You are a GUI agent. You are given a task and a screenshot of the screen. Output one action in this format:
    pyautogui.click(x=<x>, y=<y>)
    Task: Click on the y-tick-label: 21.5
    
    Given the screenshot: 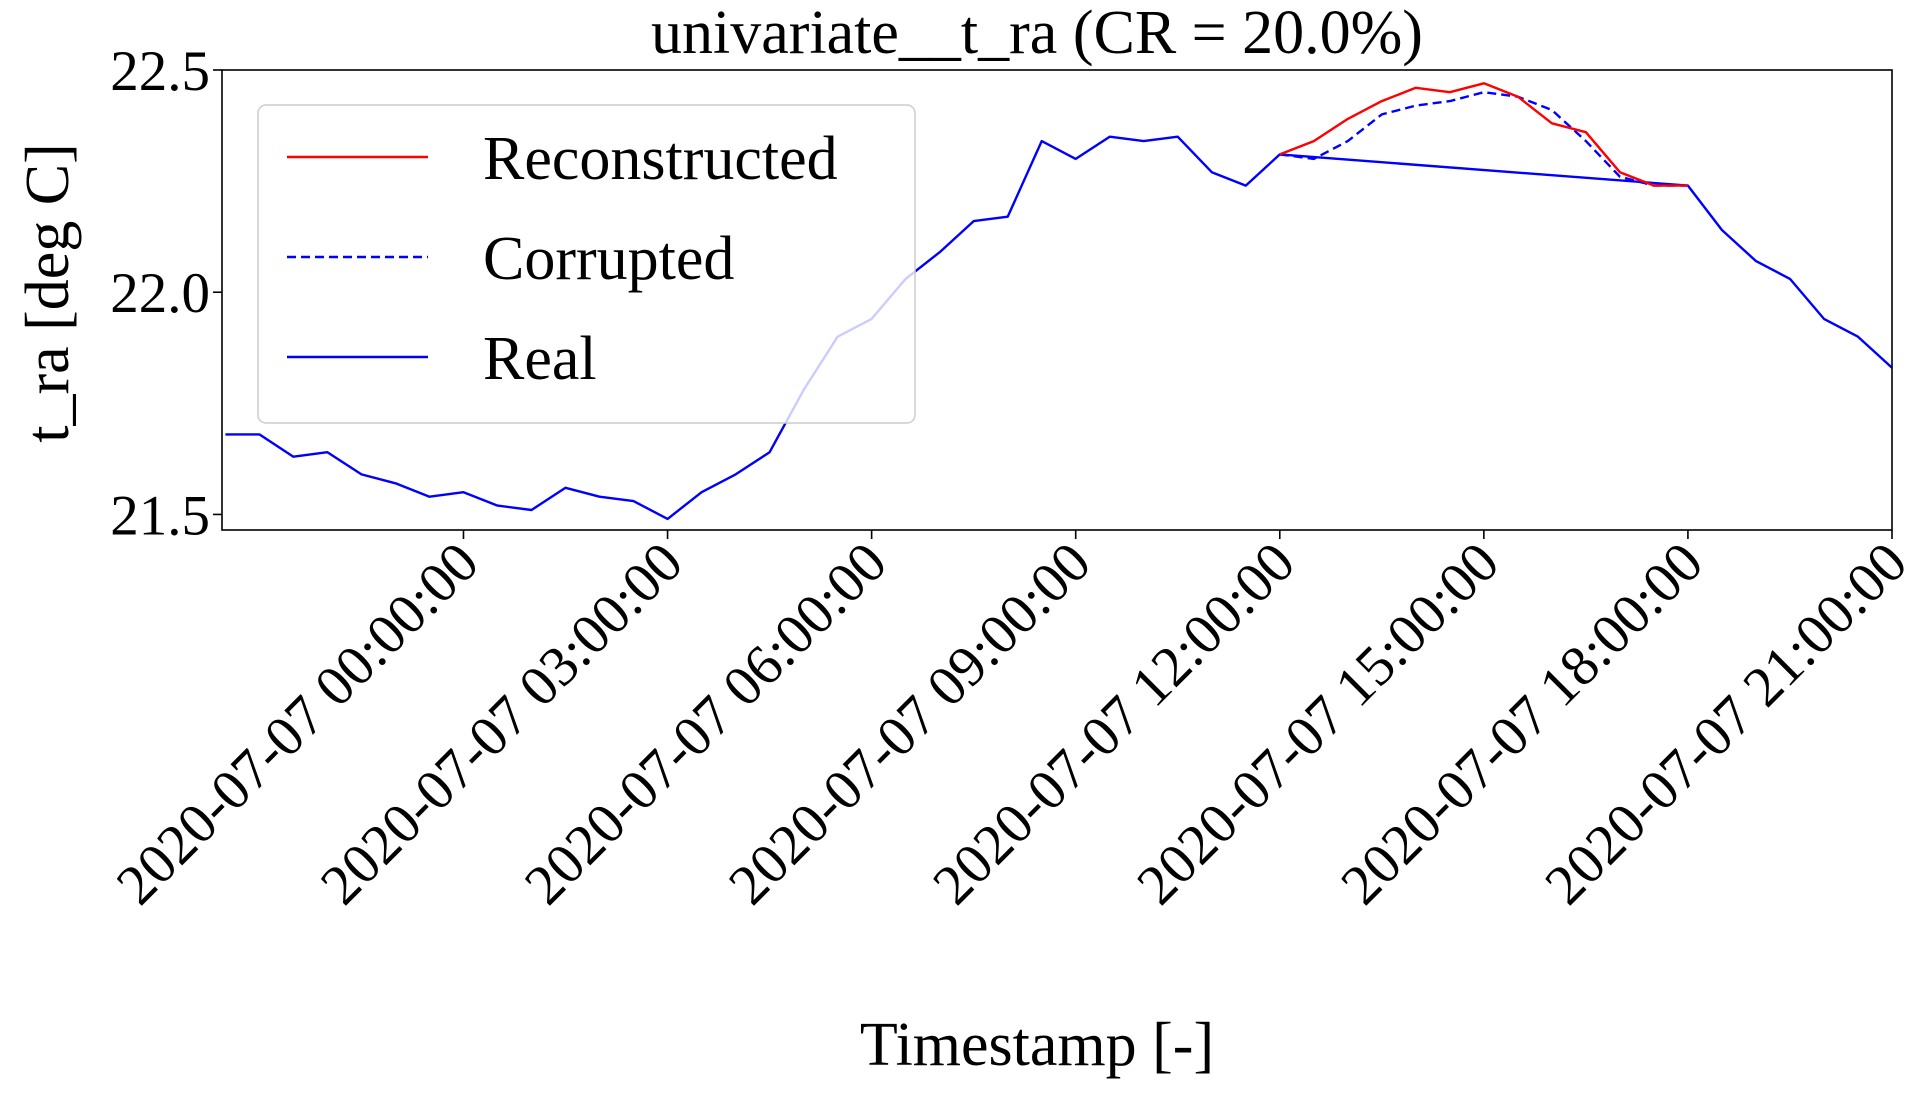 What is the action you would take?
    pyautogui.click(x=160, y=515)
    